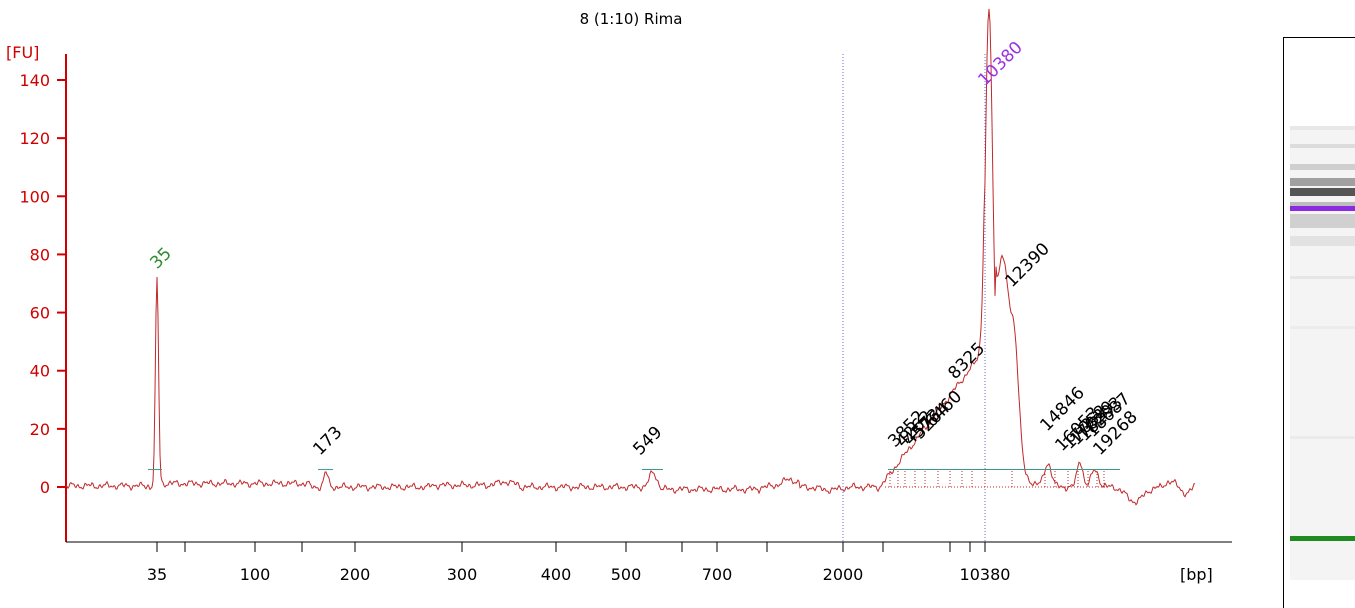 The width and height of the screenshot is (1355, 608). What do you see at coordinates (717, 574) in the screenshot?
I see `x-tick-label: 700` at bounding box center [717, 574].